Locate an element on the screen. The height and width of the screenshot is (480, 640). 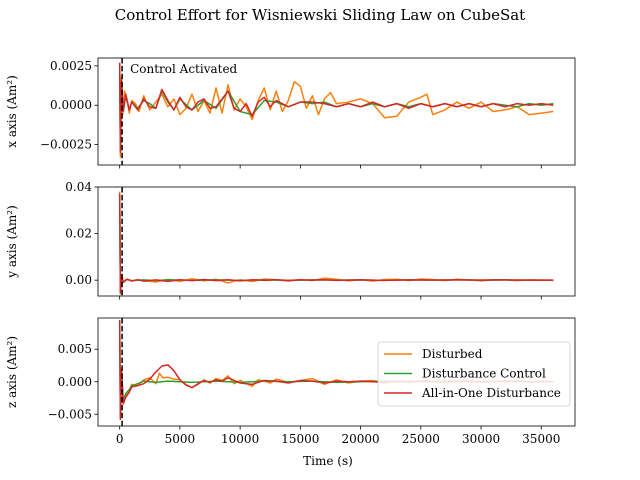
y-tick-label-z: −0.005 is located at coordinates (70, 414).